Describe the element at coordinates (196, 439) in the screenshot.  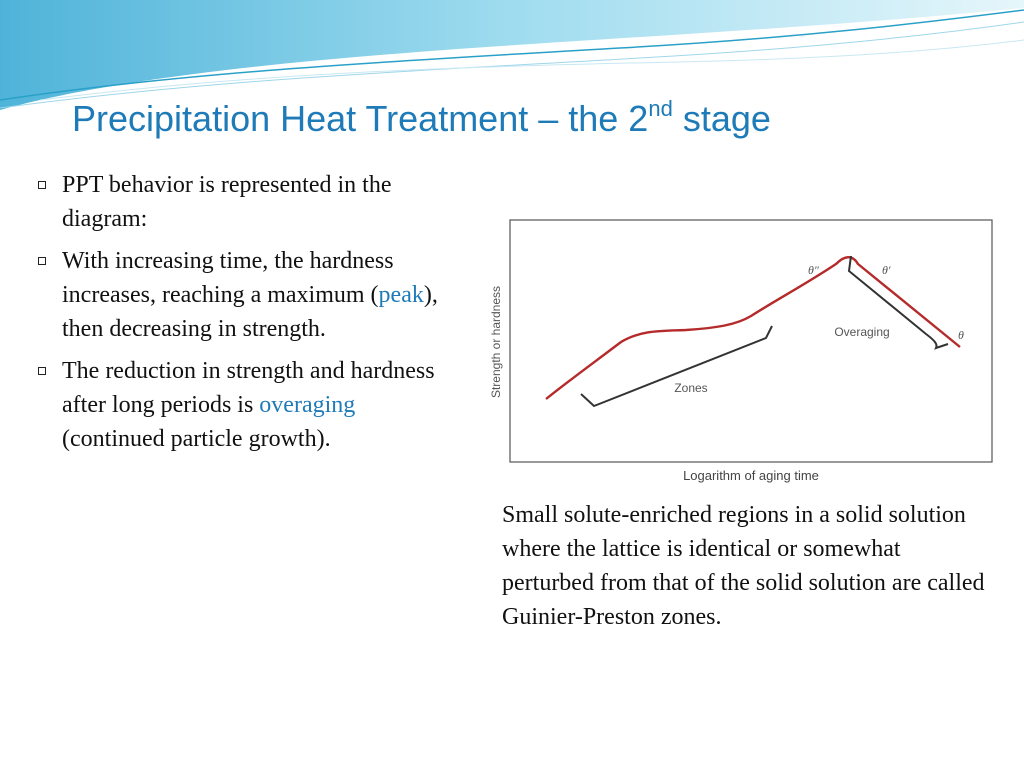
I see `bullet-text-tail: (continued particle growth).` at that location.